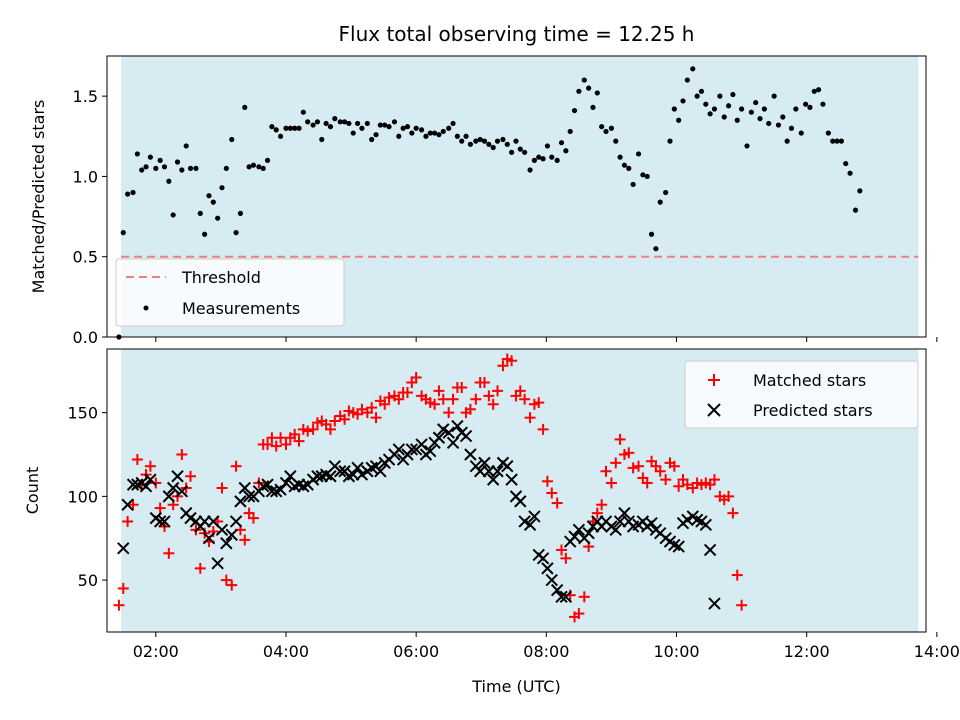 The image size is (960, 720). Describe the element at coordinates (241, 308) in the screenshot. I see `measurements-legend-label: Measurements` at that location.